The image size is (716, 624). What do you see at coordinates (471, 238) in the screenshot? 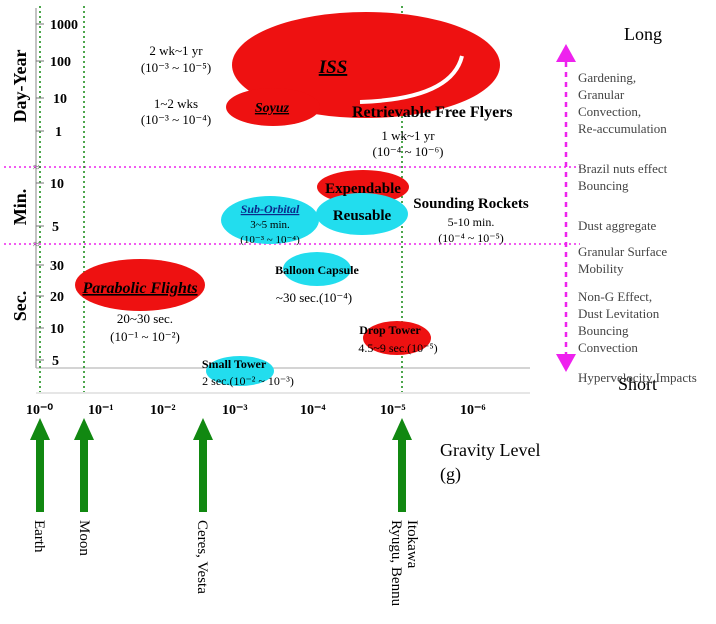
I see `sounding-g: (10⁻⁴ ~ 10⁻⁵)` at bounding box center [471, 238].